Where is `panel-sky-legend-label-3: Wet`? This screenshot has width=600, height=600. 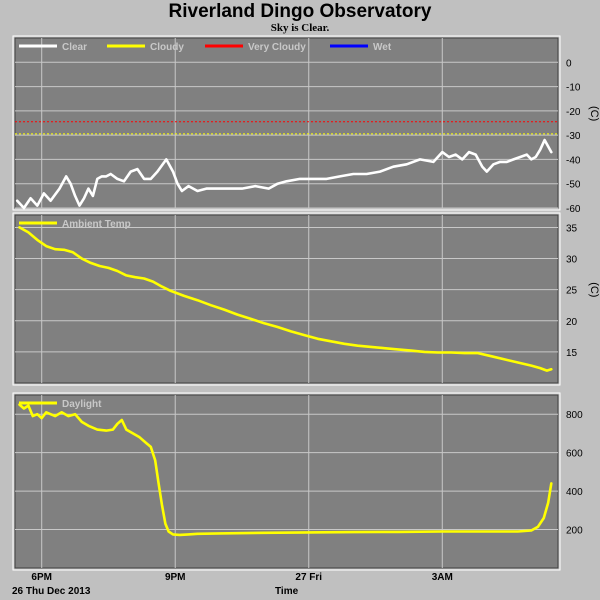 panel-sky-legend-label-3: Wet is located at coordinates (382, 47).